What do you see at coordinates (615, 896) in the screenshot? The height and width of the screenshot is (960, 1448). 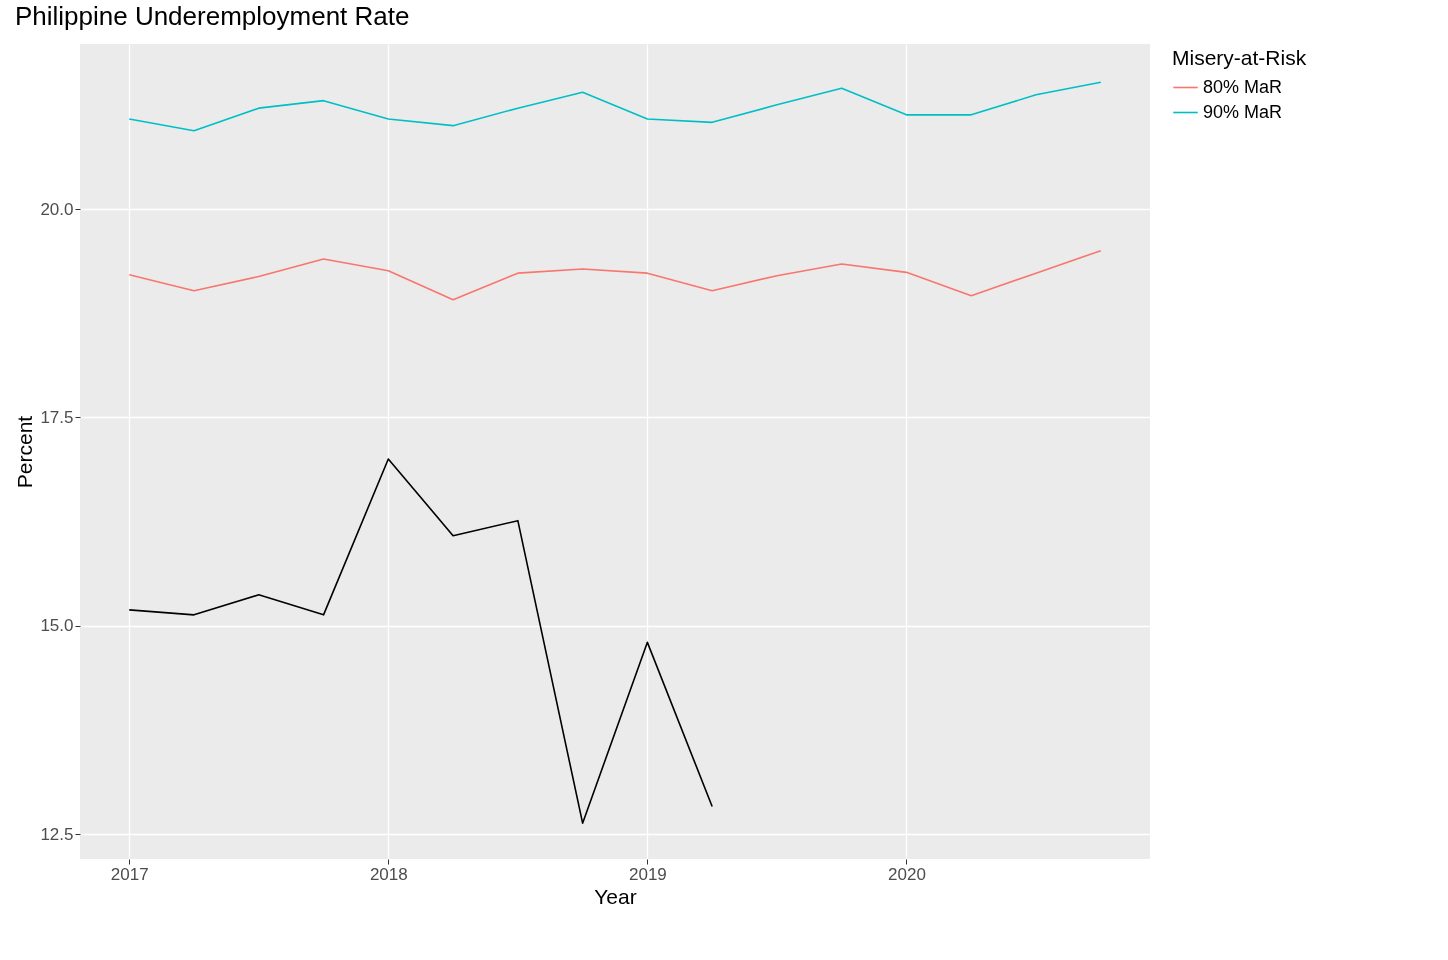 I see `x-axis-title: Year` at bounding box center [615, 896].